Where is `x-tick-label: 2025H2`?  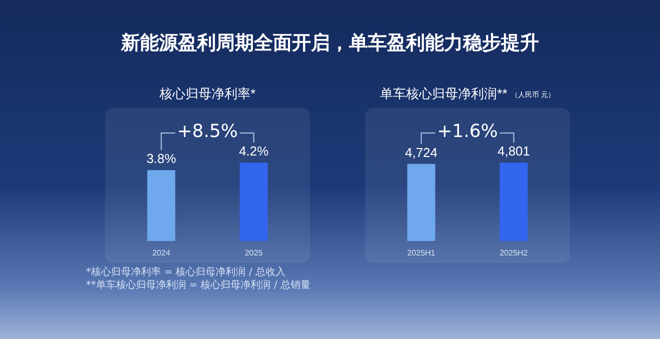 x-tick-label: 2025H2 is located at coordinates (514, 253).